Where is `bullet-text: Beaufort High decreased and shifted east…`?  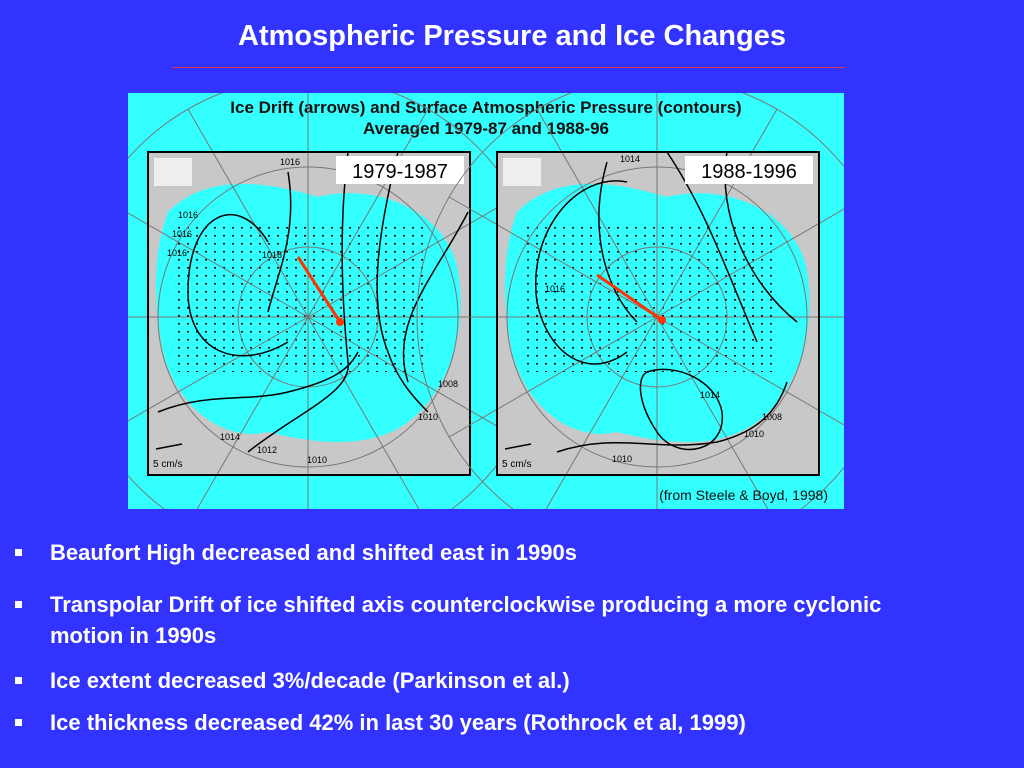 bullet-text: Beaufort High decreased and shifted east… is located at coordinates (313, 552).